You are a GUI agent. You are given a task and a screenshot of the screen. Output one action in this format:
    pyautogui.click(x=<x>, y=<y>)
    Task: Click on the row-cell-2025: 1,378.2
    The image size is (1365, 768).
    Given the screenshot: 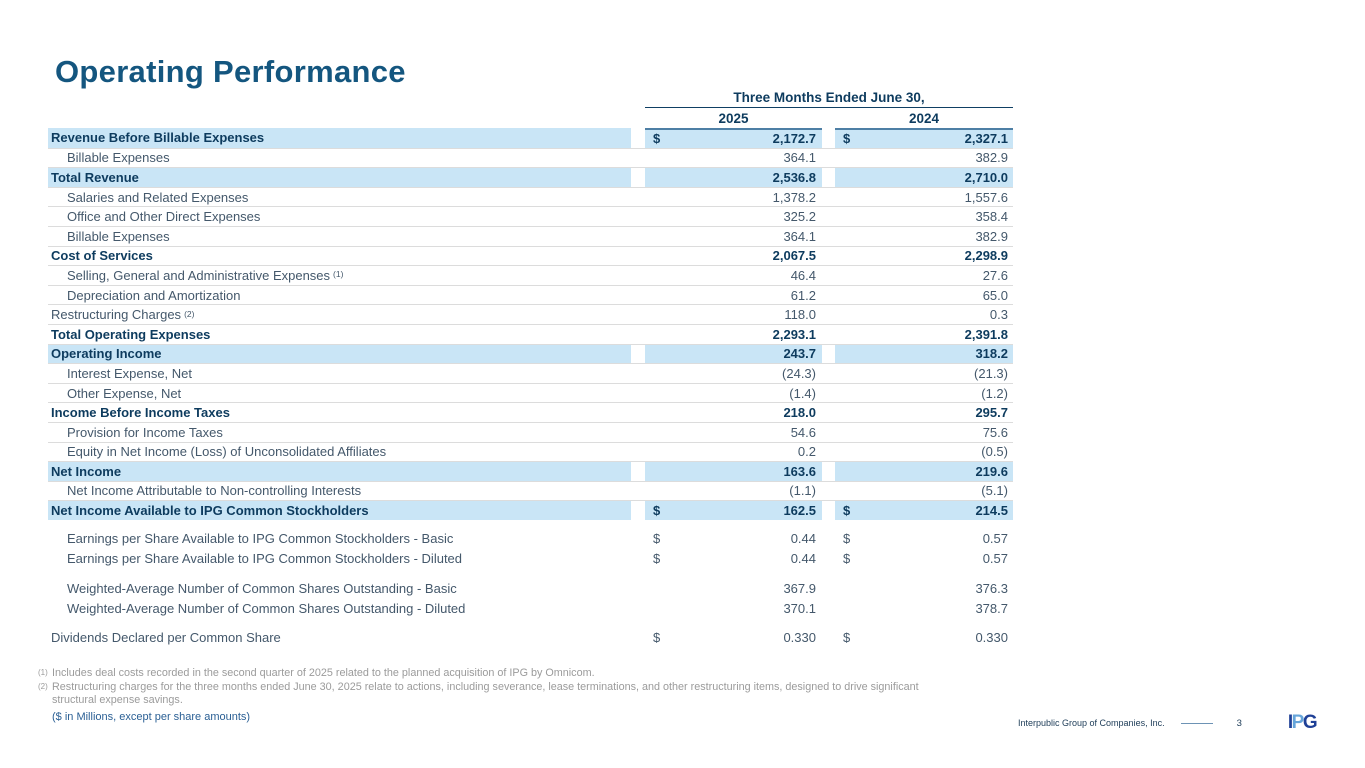 What is the action you would take?
    pyautogui.click(x=733, y=197)
    